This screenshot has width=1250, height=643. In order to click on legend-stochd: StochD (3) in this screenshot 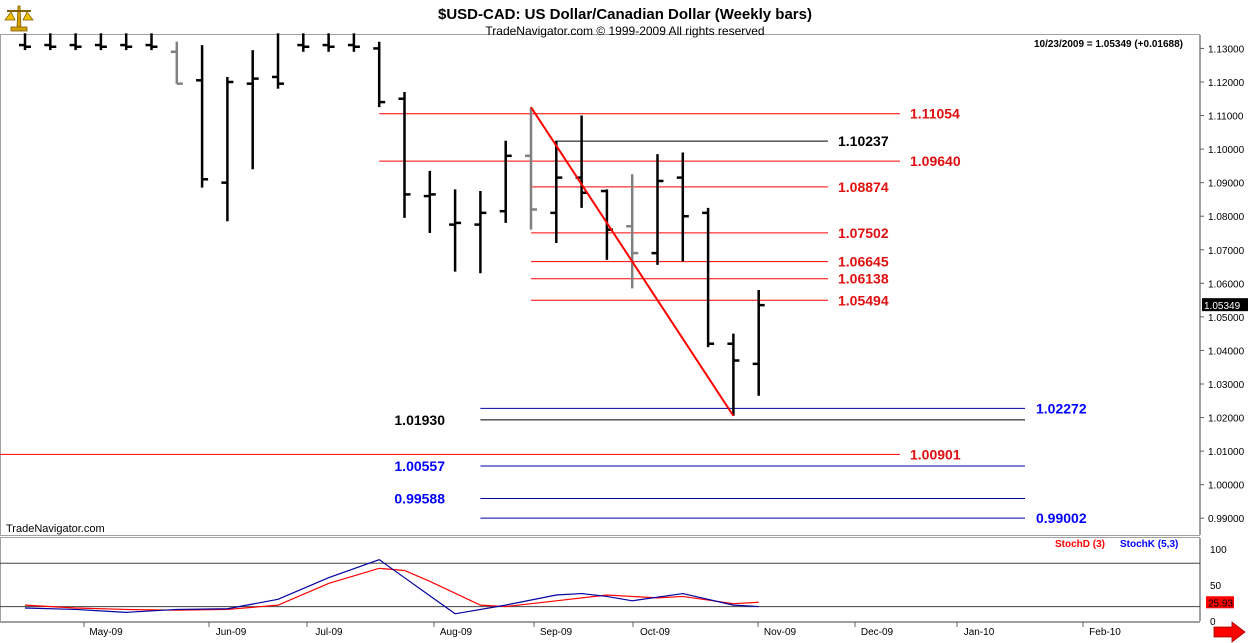, I will do `click(1080, 544)`.